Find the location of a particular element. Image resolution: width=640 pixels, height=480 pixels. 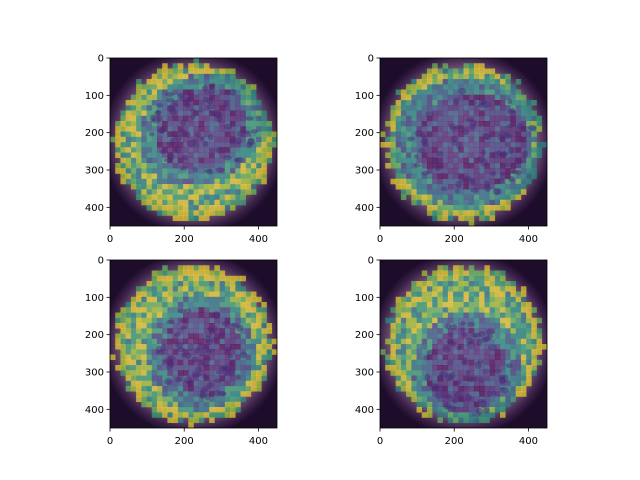

y-tick-label: 300 is located at coordinates (94, 171).